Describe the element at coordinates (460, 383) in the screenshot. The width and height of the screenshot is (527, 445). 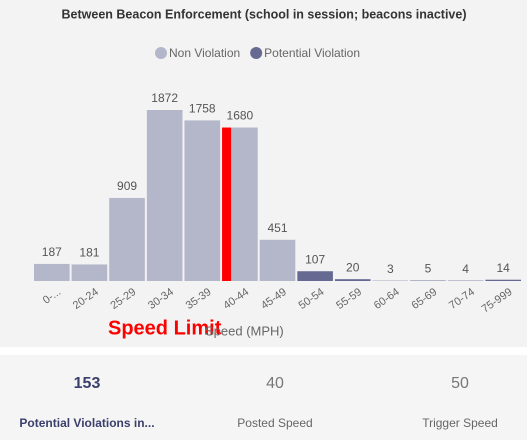
I see `card-value: 50` at that location.